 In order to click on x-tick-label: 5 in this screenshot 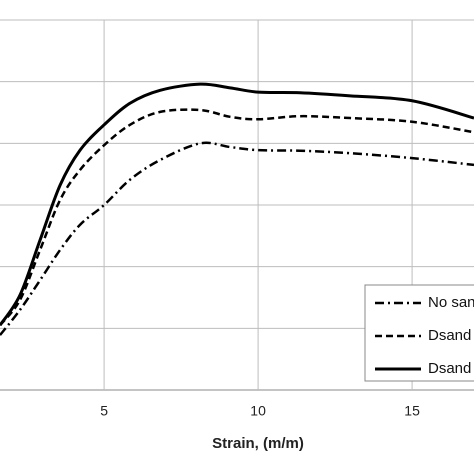, I will do `click(104, 411)`.